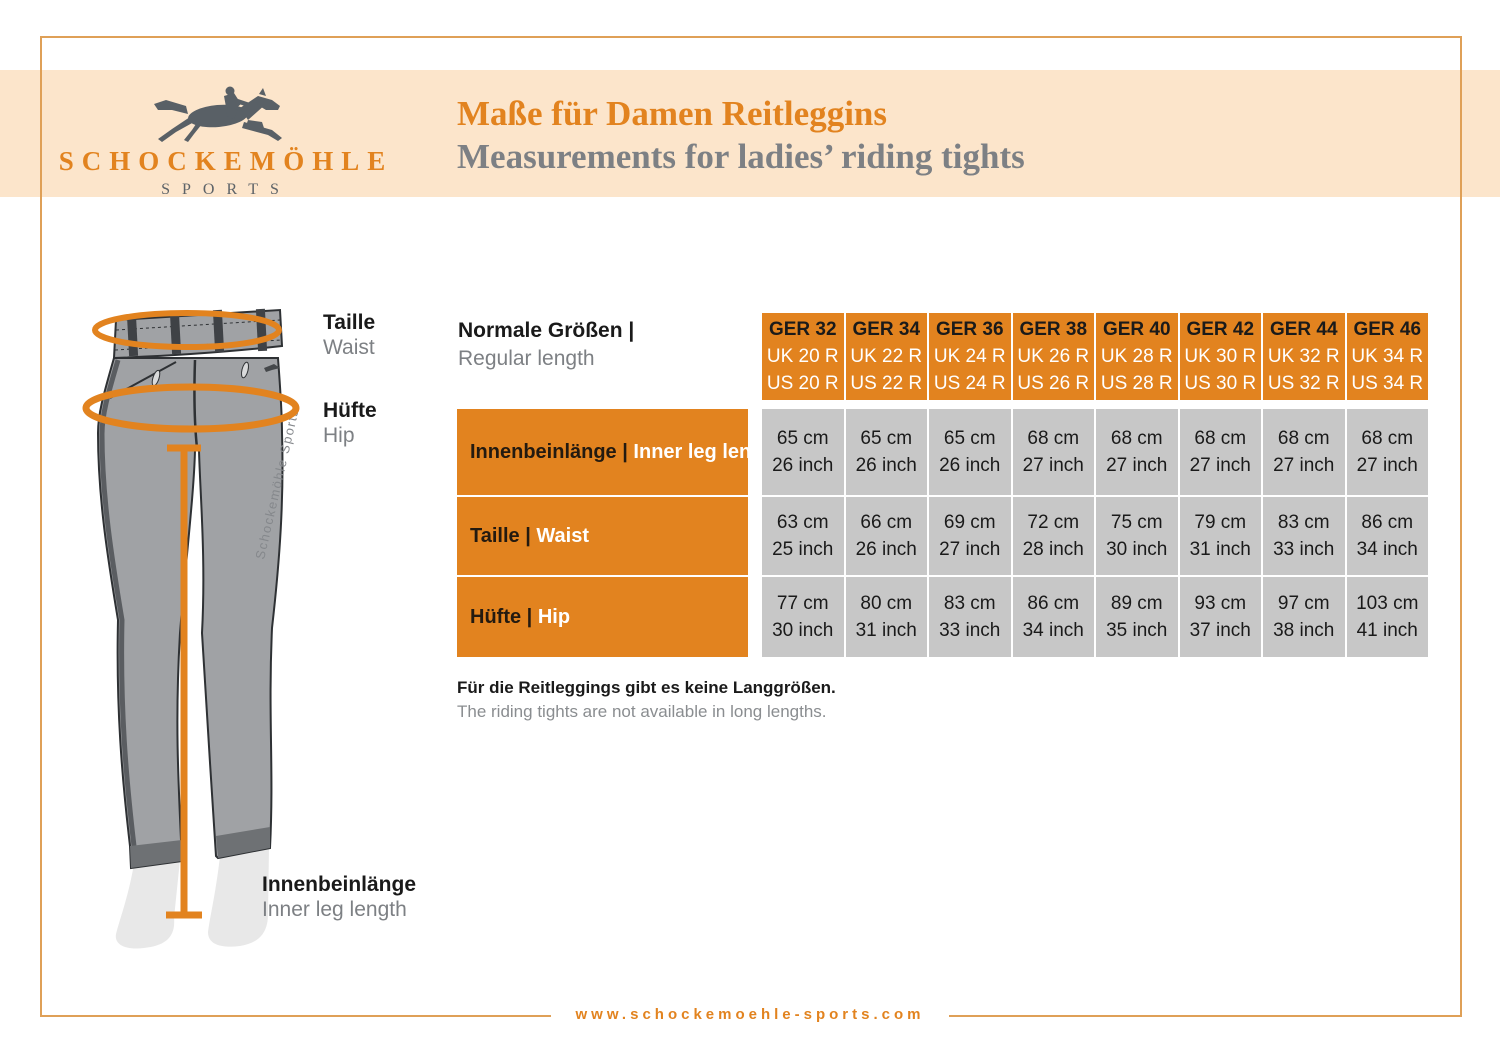 The width and height of the screenshot is (1500, 1060). Describe the element at coordinates (1053, 536) in the screenshot. I see `measurement-cell: 72 cm 28 inch` at that location.